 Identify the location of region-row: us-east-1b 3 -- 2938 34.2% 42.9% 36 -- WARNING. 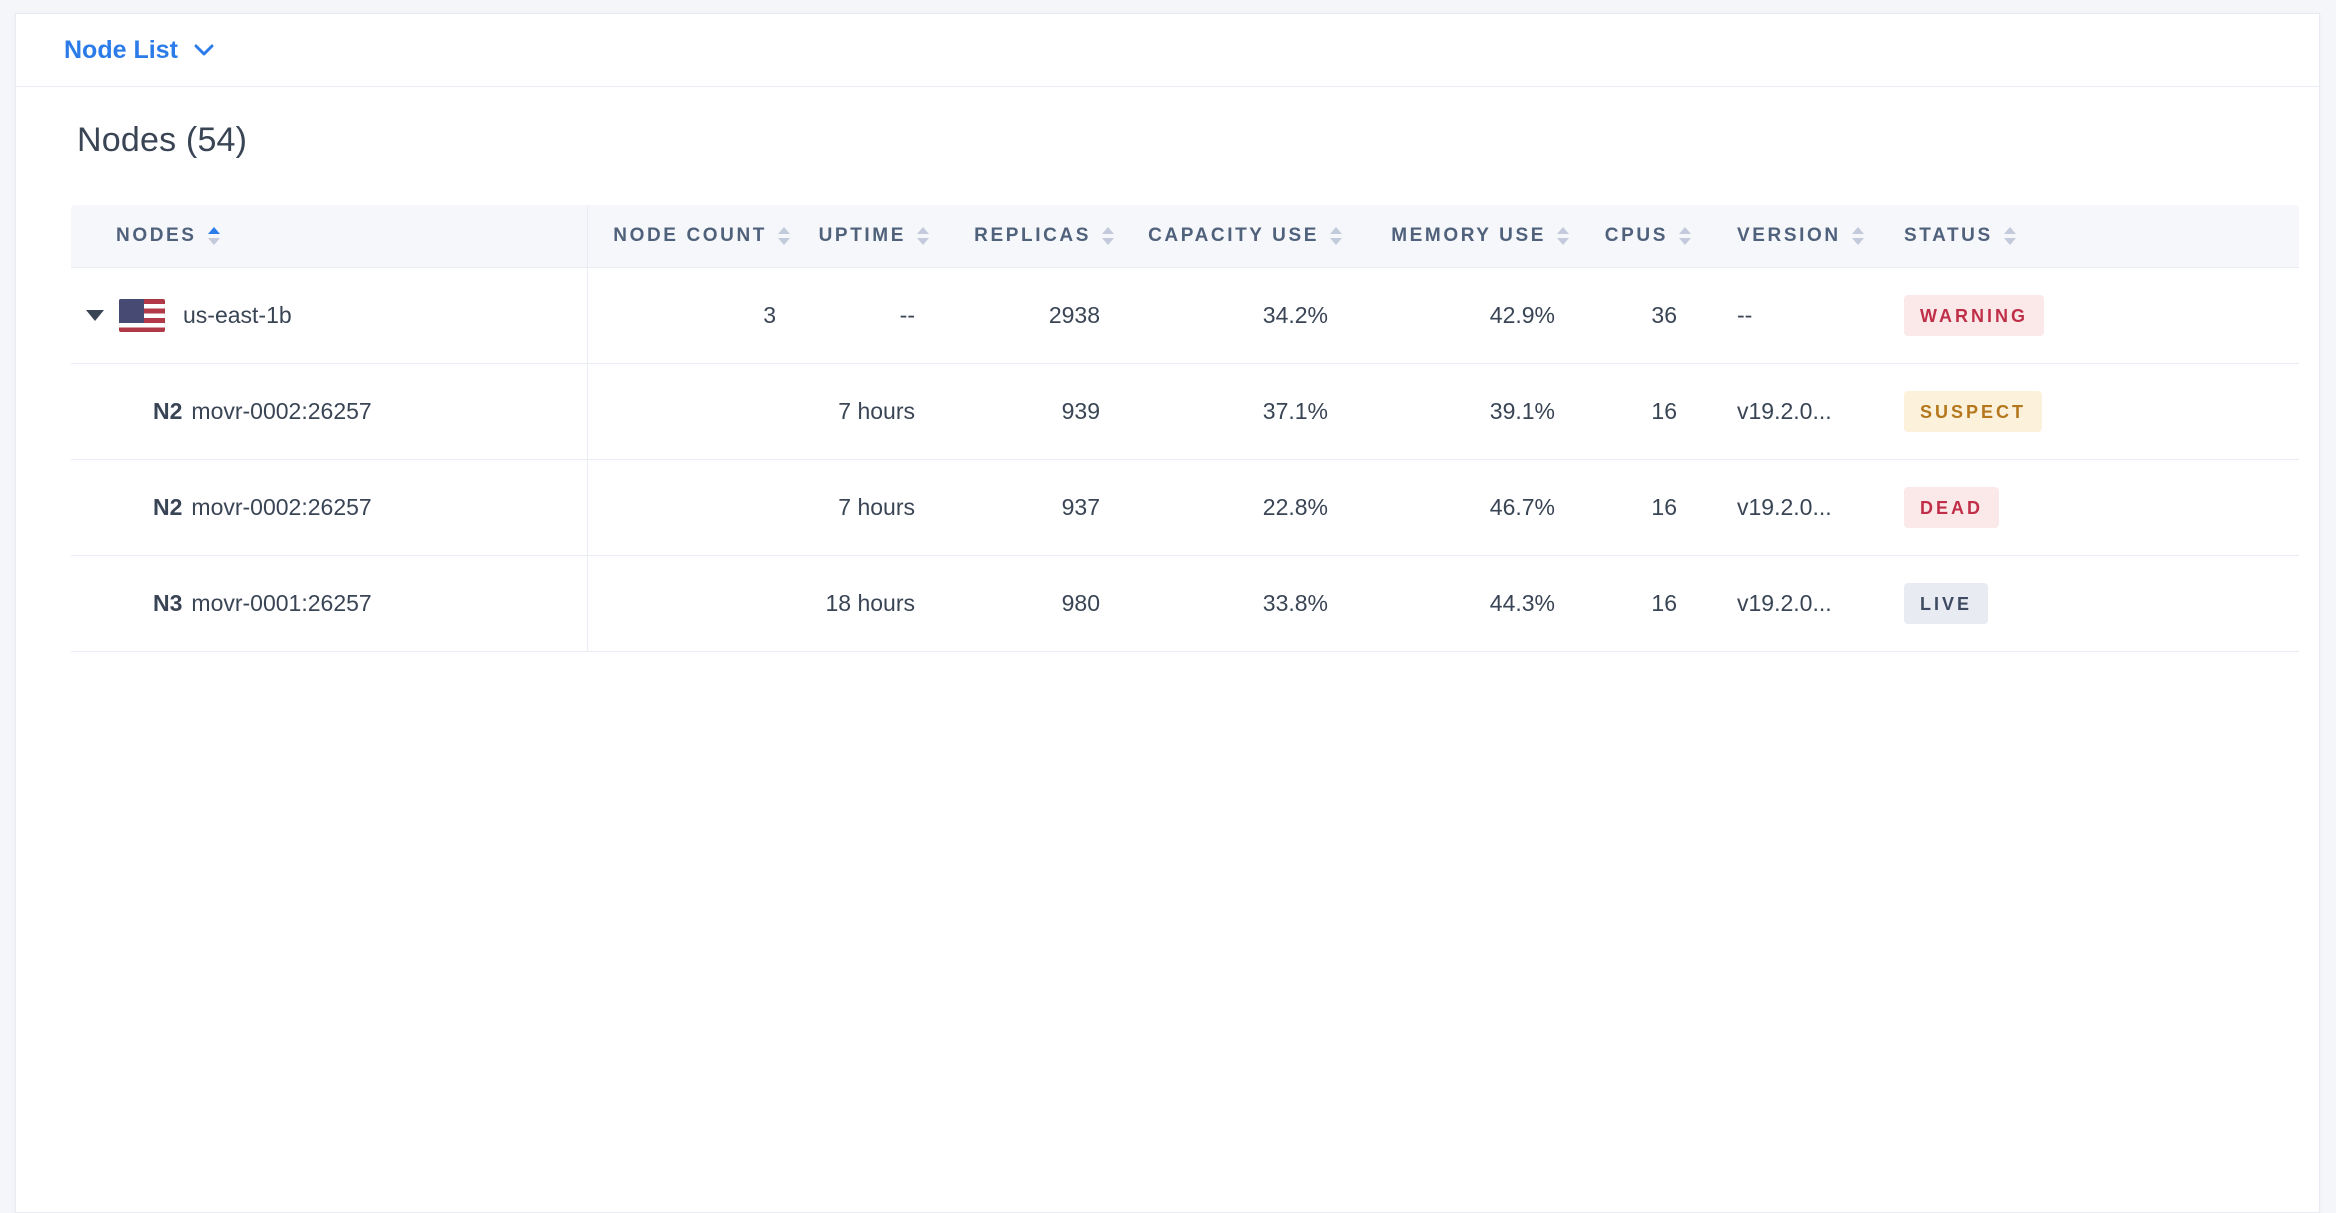
(1185, 316).